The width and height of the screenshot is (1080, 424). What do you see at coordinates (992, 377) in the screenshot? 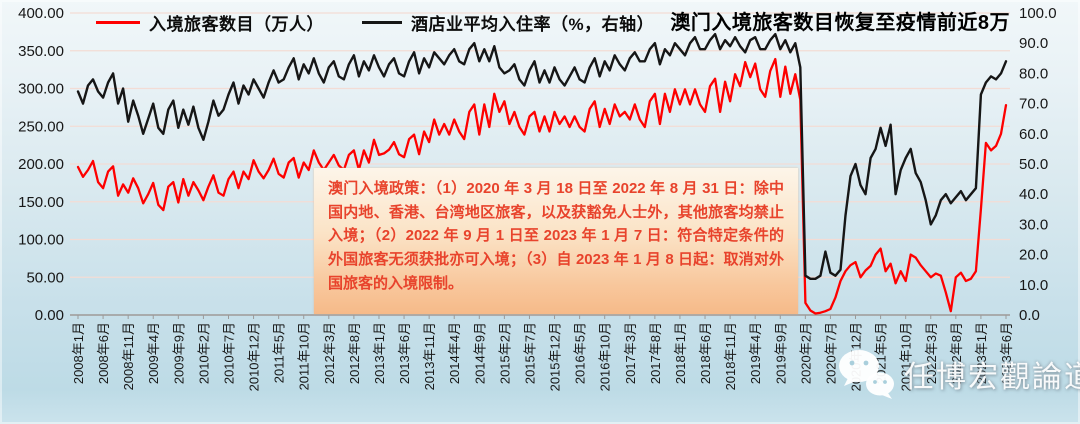
I see `watermark-text: 任博宏觀論道` at bounding box center [992, 377].